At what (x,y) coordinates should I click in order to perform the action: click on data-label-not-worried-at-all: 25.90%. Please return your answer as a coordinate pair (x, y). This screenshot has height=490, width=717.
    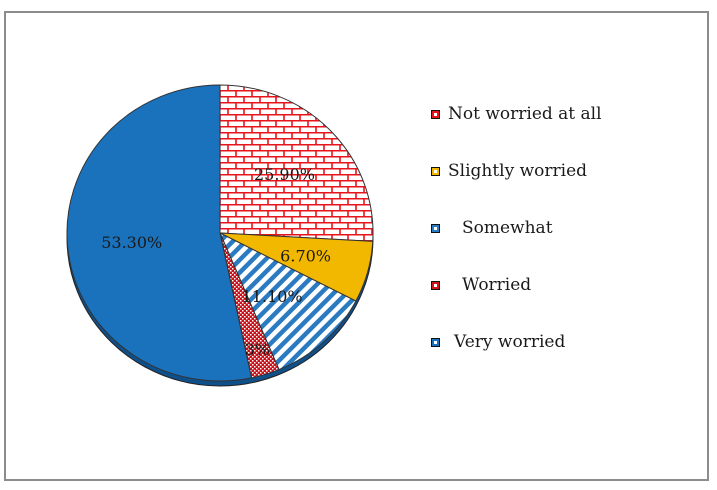
    Looking at the image, I should click on (284, 174).